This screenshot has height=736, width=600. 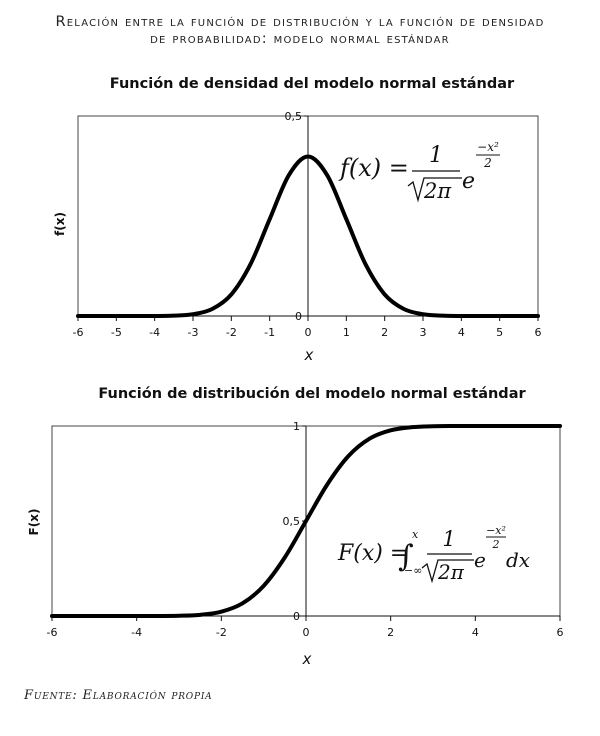 What do you see at coordinates (373, 168) in the screenshot?
I see `density-formula-lhs: f(x) =` at bounding box center [373, 168].